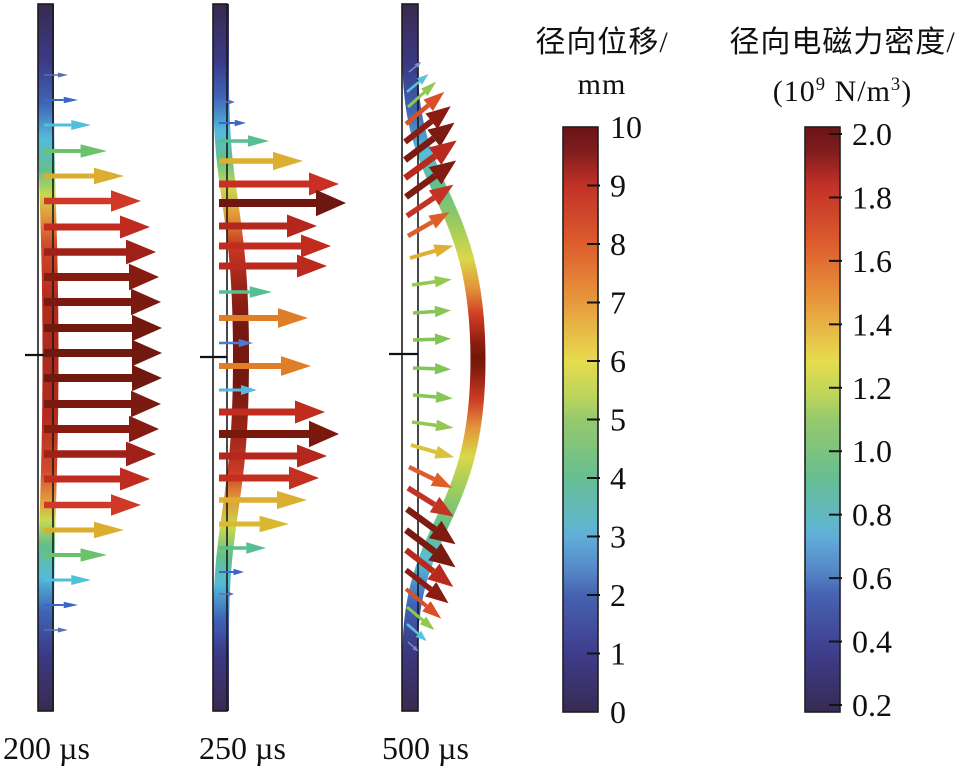 This screenshot has height=769, width=977. I want to click on force-tick-label: 0.2, so click(872, 705).